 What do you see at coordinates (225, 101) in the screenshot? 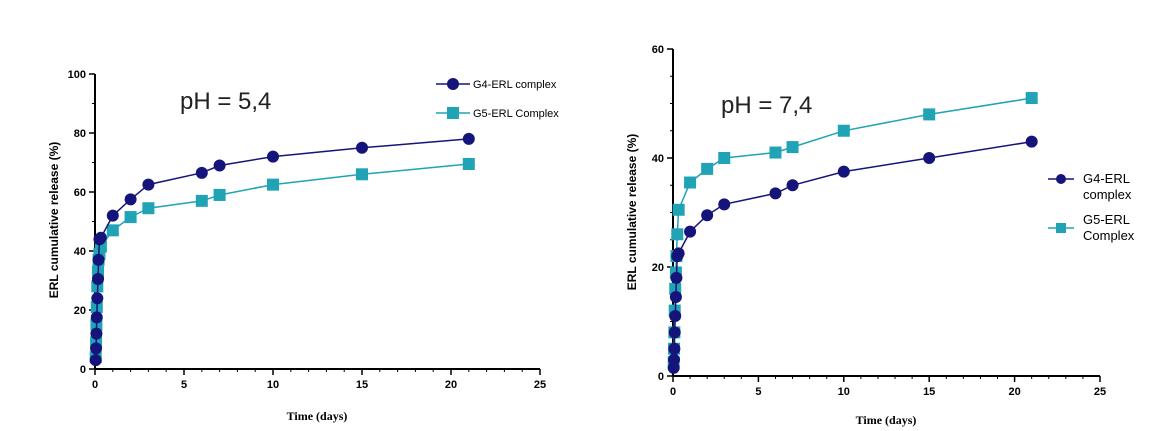
I see `annotation-ph-5-4: pH = 5,4` at bounding box center [225, 101].